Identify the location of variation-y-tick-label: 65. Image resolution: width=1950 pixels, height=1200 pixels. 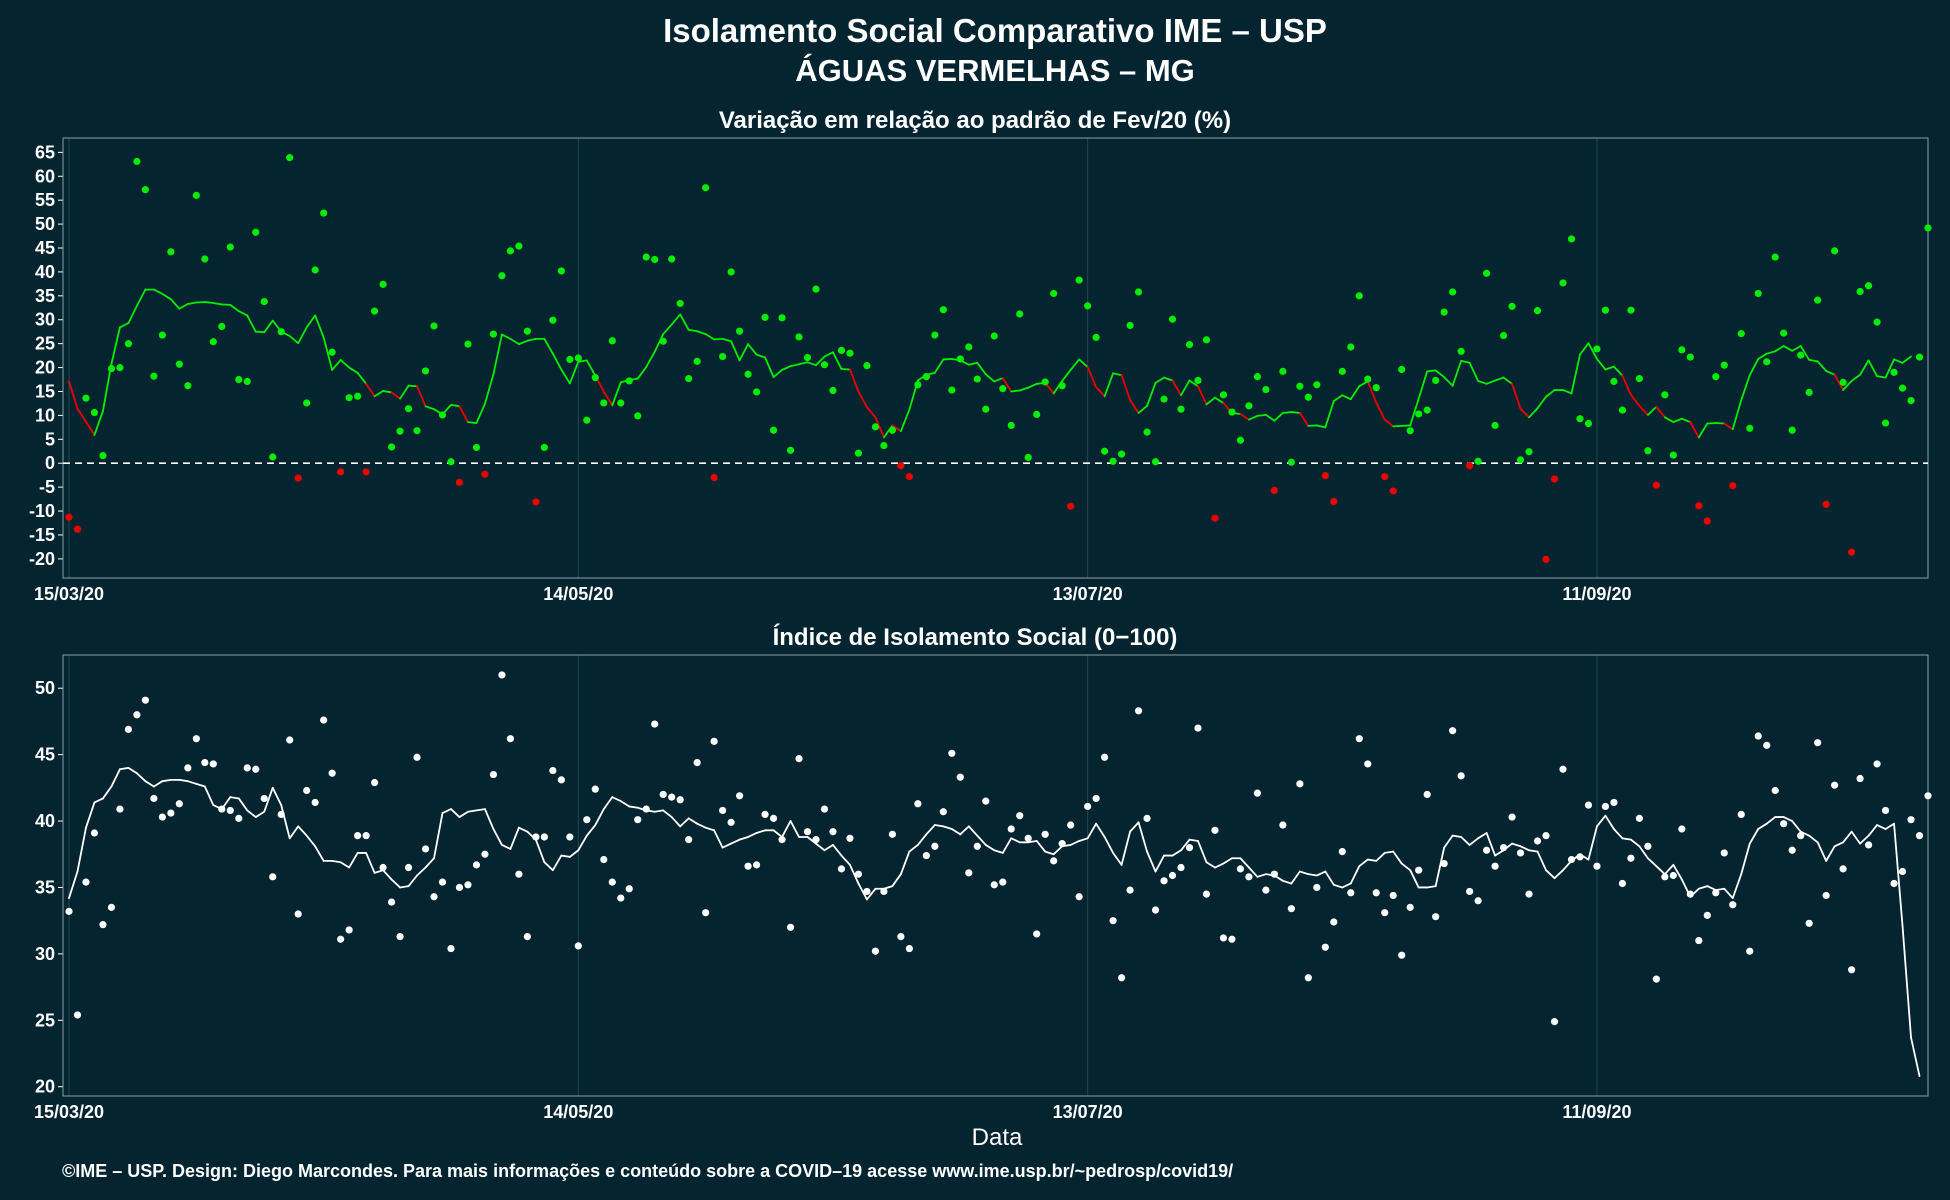
(45, 152).